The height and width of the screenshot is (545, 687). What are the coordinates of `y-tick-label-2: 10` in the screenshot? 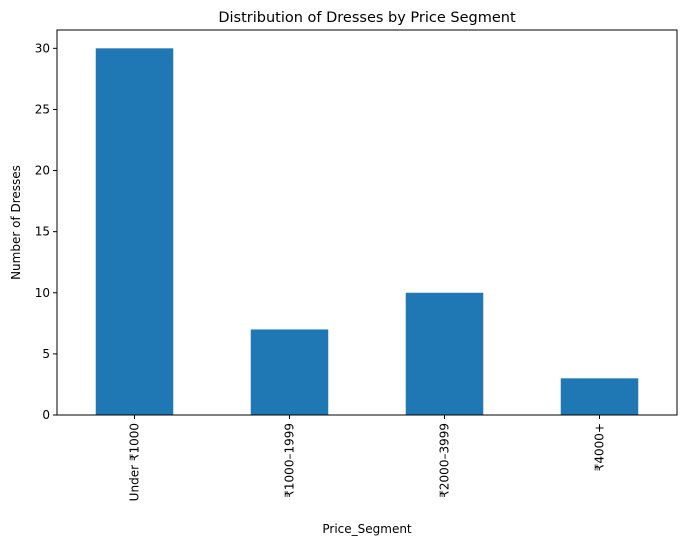 It's located at (42, 293).